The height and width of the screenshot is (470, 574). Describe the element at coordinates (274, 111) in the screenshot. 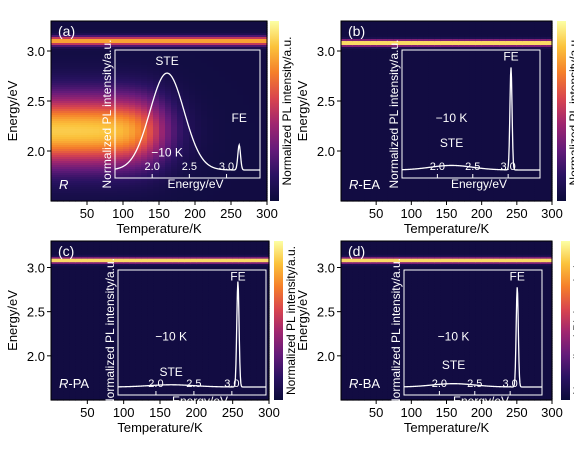

I see `colorbar` at that location.